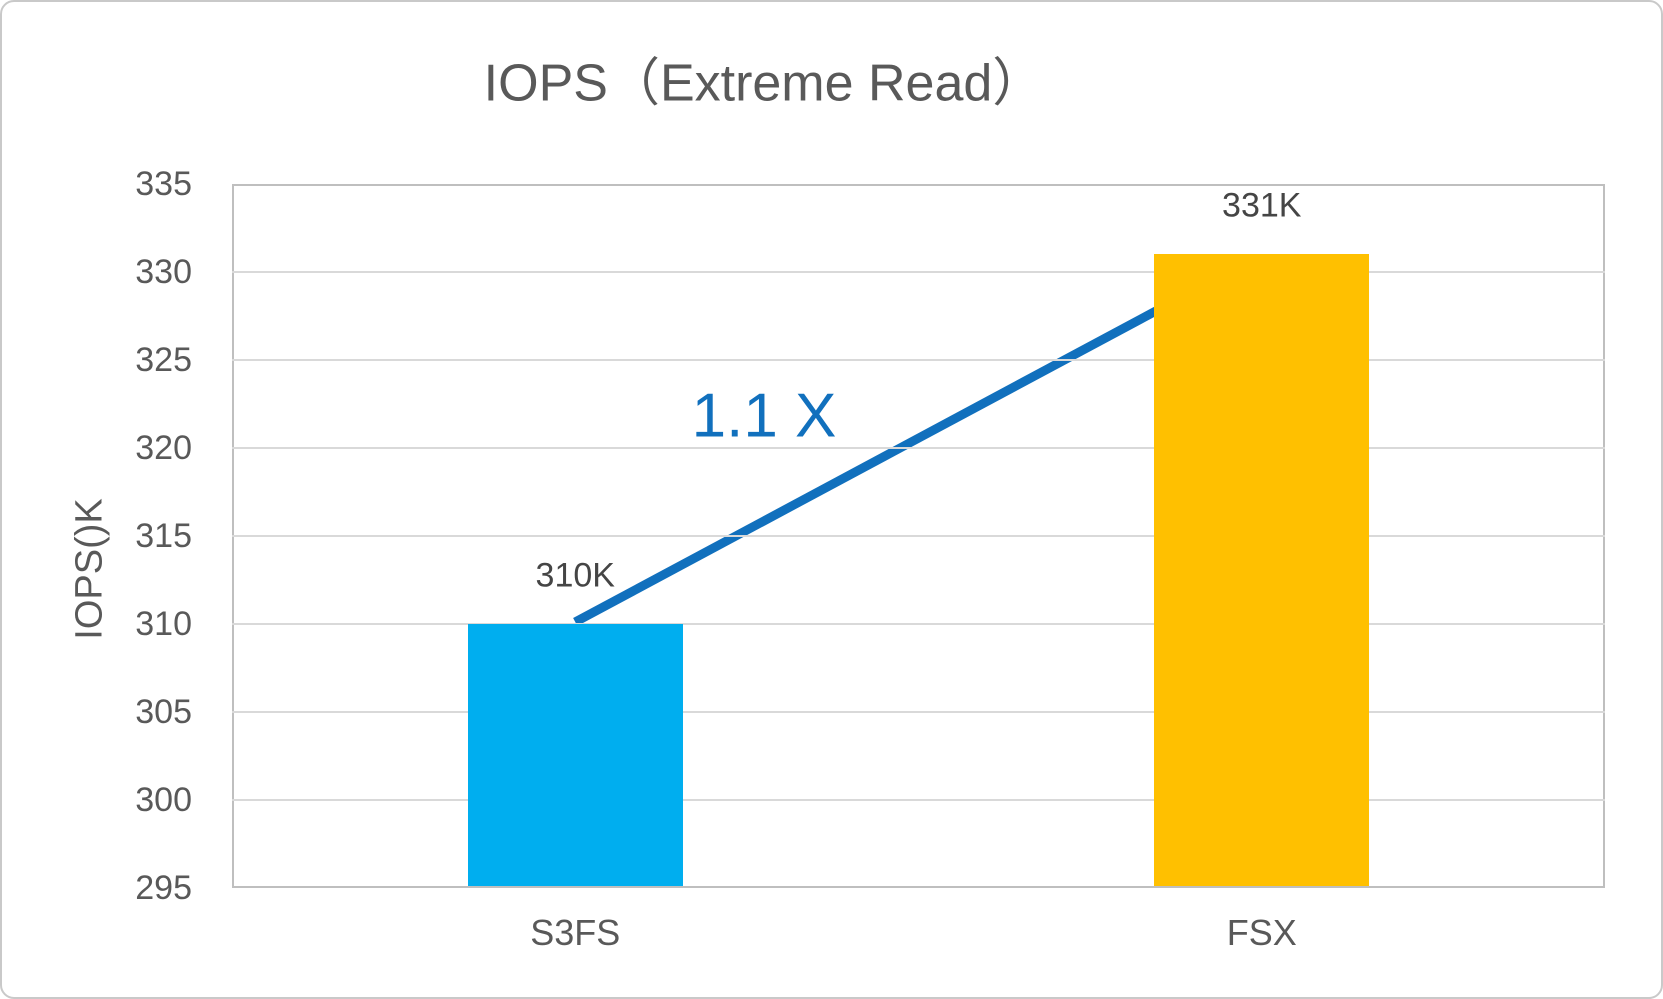  I want to click on x-axis-label-fsx: FSX, so click(1261, 932).